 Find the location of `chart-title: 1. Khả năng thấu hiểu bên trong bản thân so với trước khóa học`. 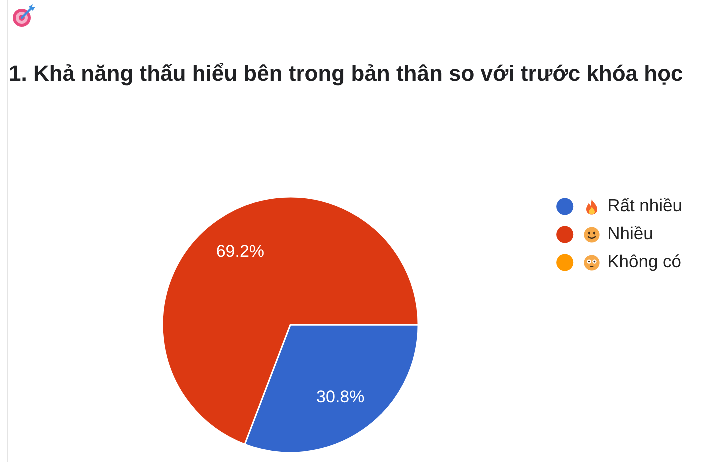

chart-title: 1. Khả năng thấu hiểu bên trong bản thân so với trước khóa học is located at coordinates (346, 74).